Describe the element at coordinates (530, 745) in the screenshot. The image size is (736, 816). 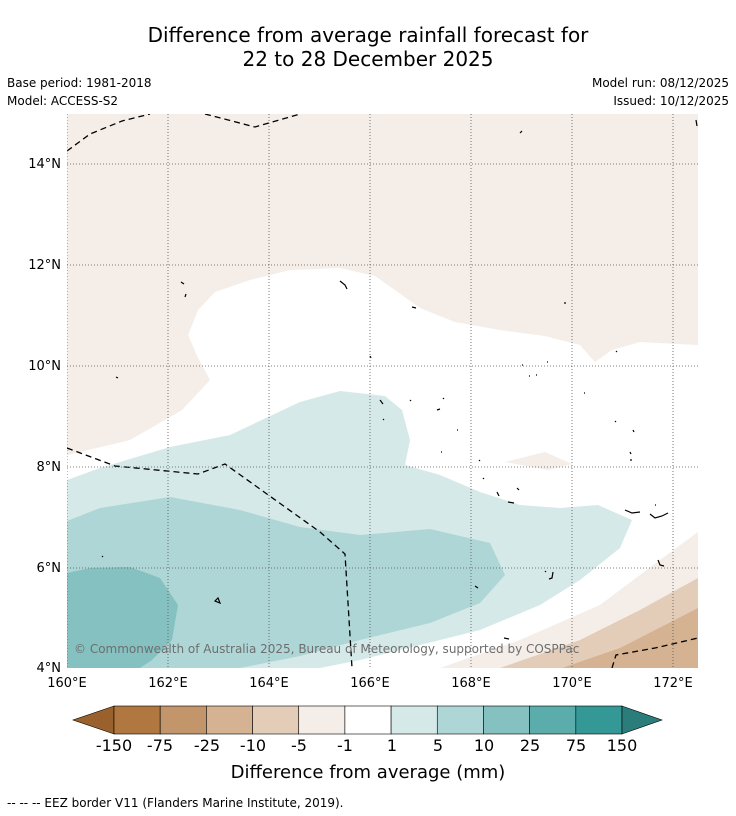
I see `colorbar-label: 25` at that location.